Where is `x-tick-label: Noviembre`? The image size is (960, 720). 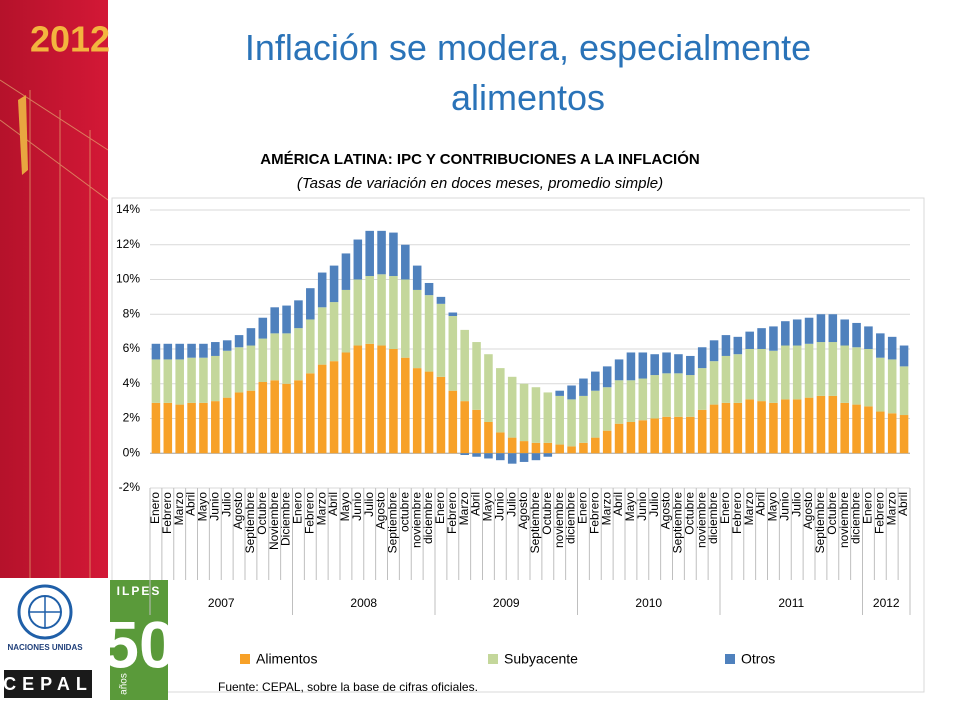 x-tick-label: Noviembre is located at coordinates (274, 521).